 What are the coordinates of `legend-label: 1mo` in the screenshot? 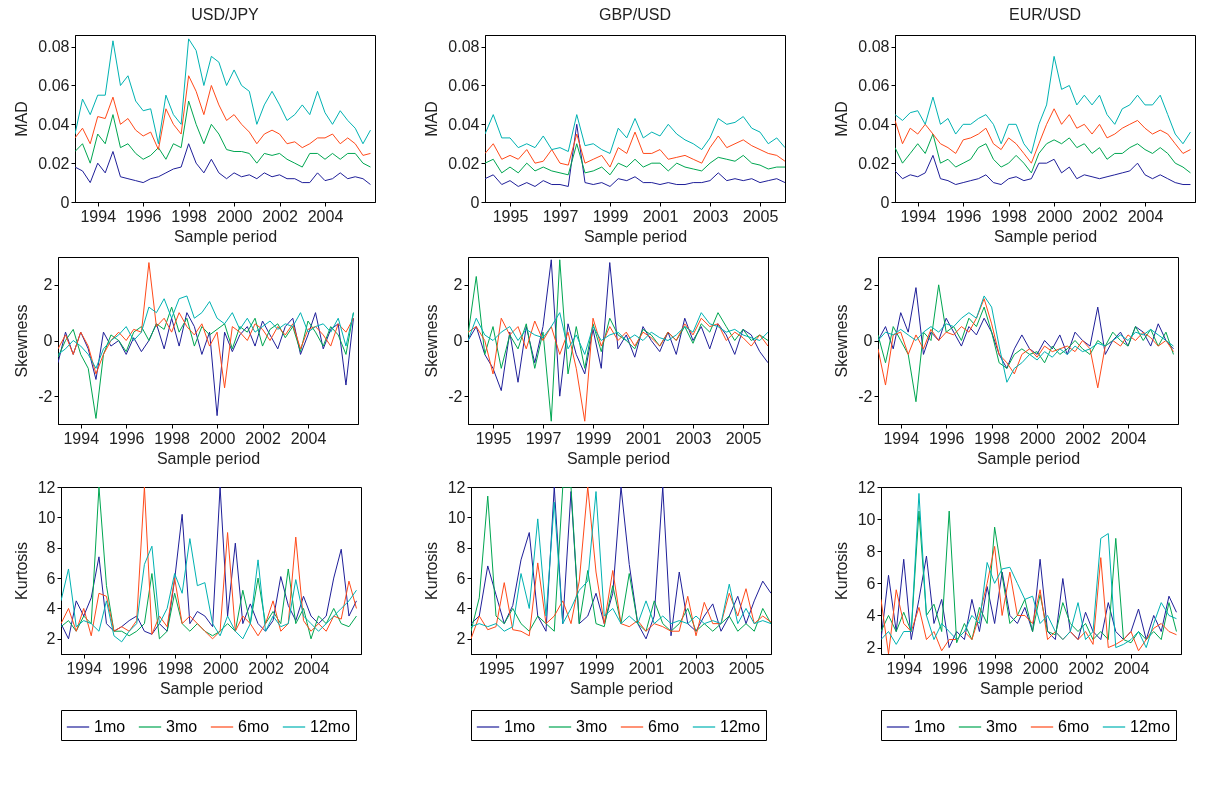 It's located at (520, 726).